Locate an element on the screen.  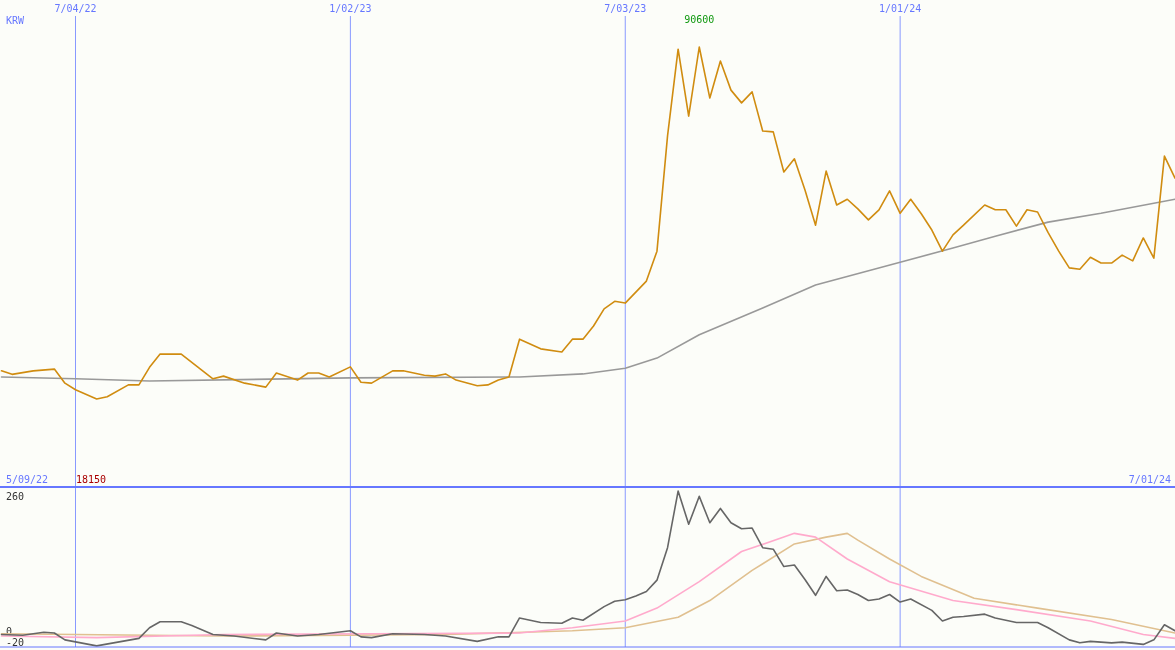
y-tick-label: 260 is located at coordinates (15, 496).